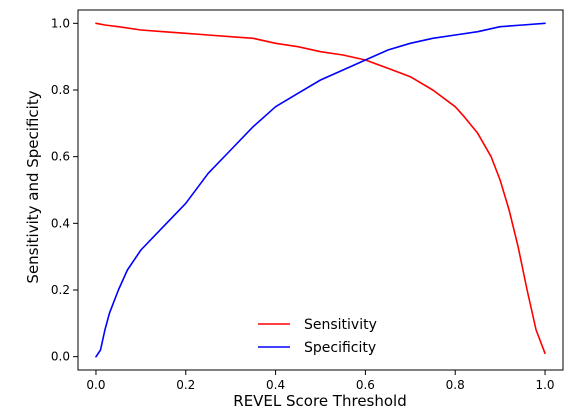 The image size is (580, 415). I want to click on y-tick-label: 1.0, so click(60, 23).